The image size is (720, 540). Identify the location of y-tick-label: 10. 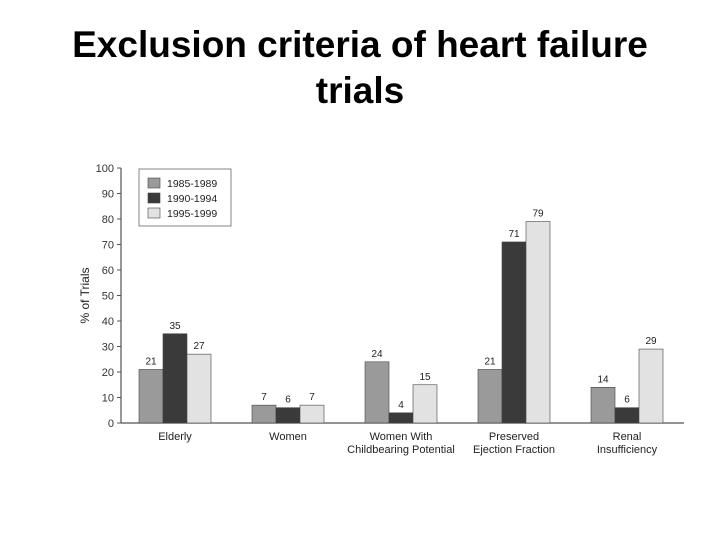
(108, 399).